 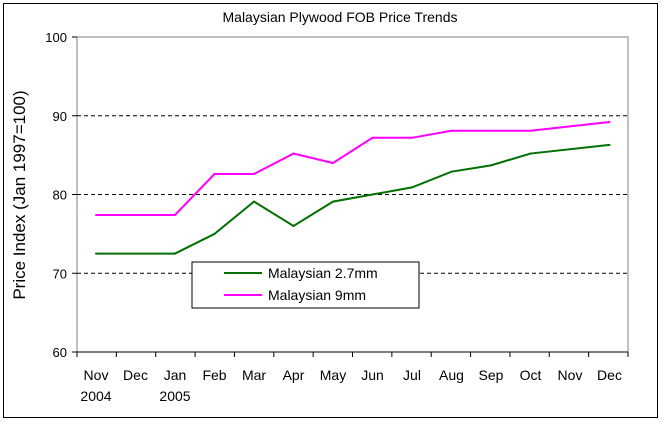 I want to click on y-tick-label: 90, so click(x=60, y=116).